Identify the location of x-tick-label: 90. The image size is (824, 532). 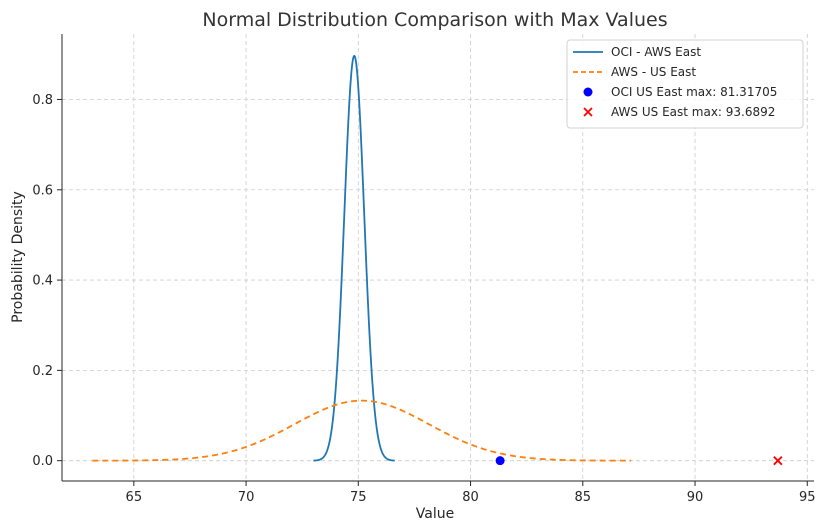
(695, 497).